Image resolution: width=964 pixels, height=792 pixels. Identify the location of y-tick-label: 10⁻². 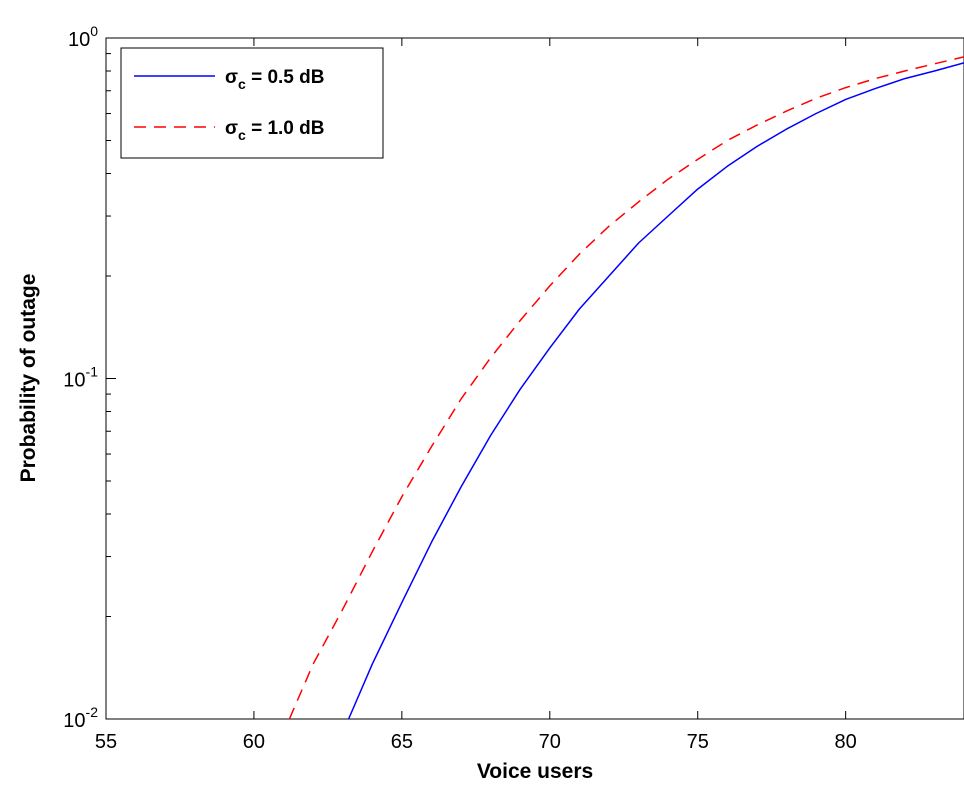
(80, 718).